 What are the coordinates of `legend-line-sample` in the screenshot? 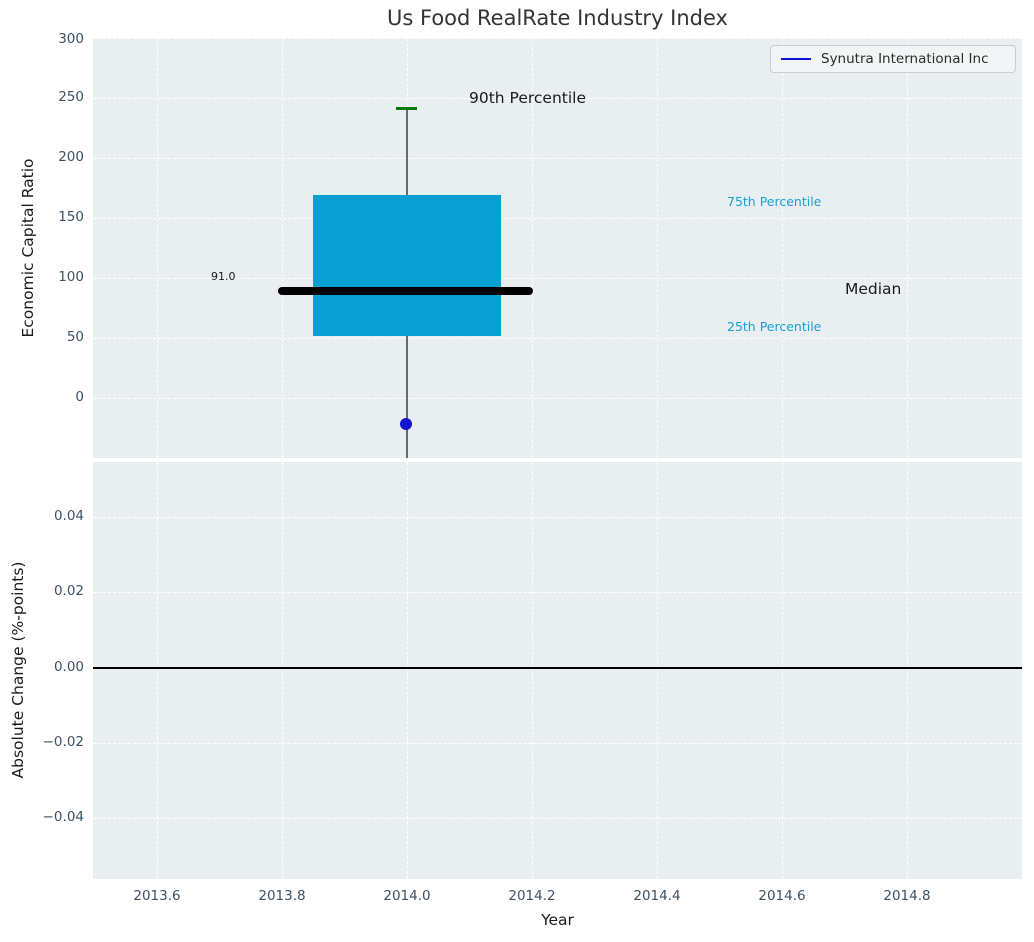 It's located at (796, 59).